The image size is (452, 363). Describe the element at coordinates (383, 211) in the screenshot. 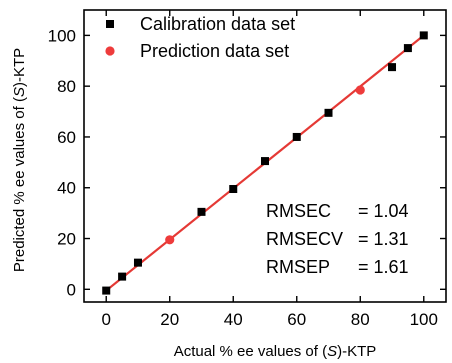

I see `stat-value: = 1.04` at that location.